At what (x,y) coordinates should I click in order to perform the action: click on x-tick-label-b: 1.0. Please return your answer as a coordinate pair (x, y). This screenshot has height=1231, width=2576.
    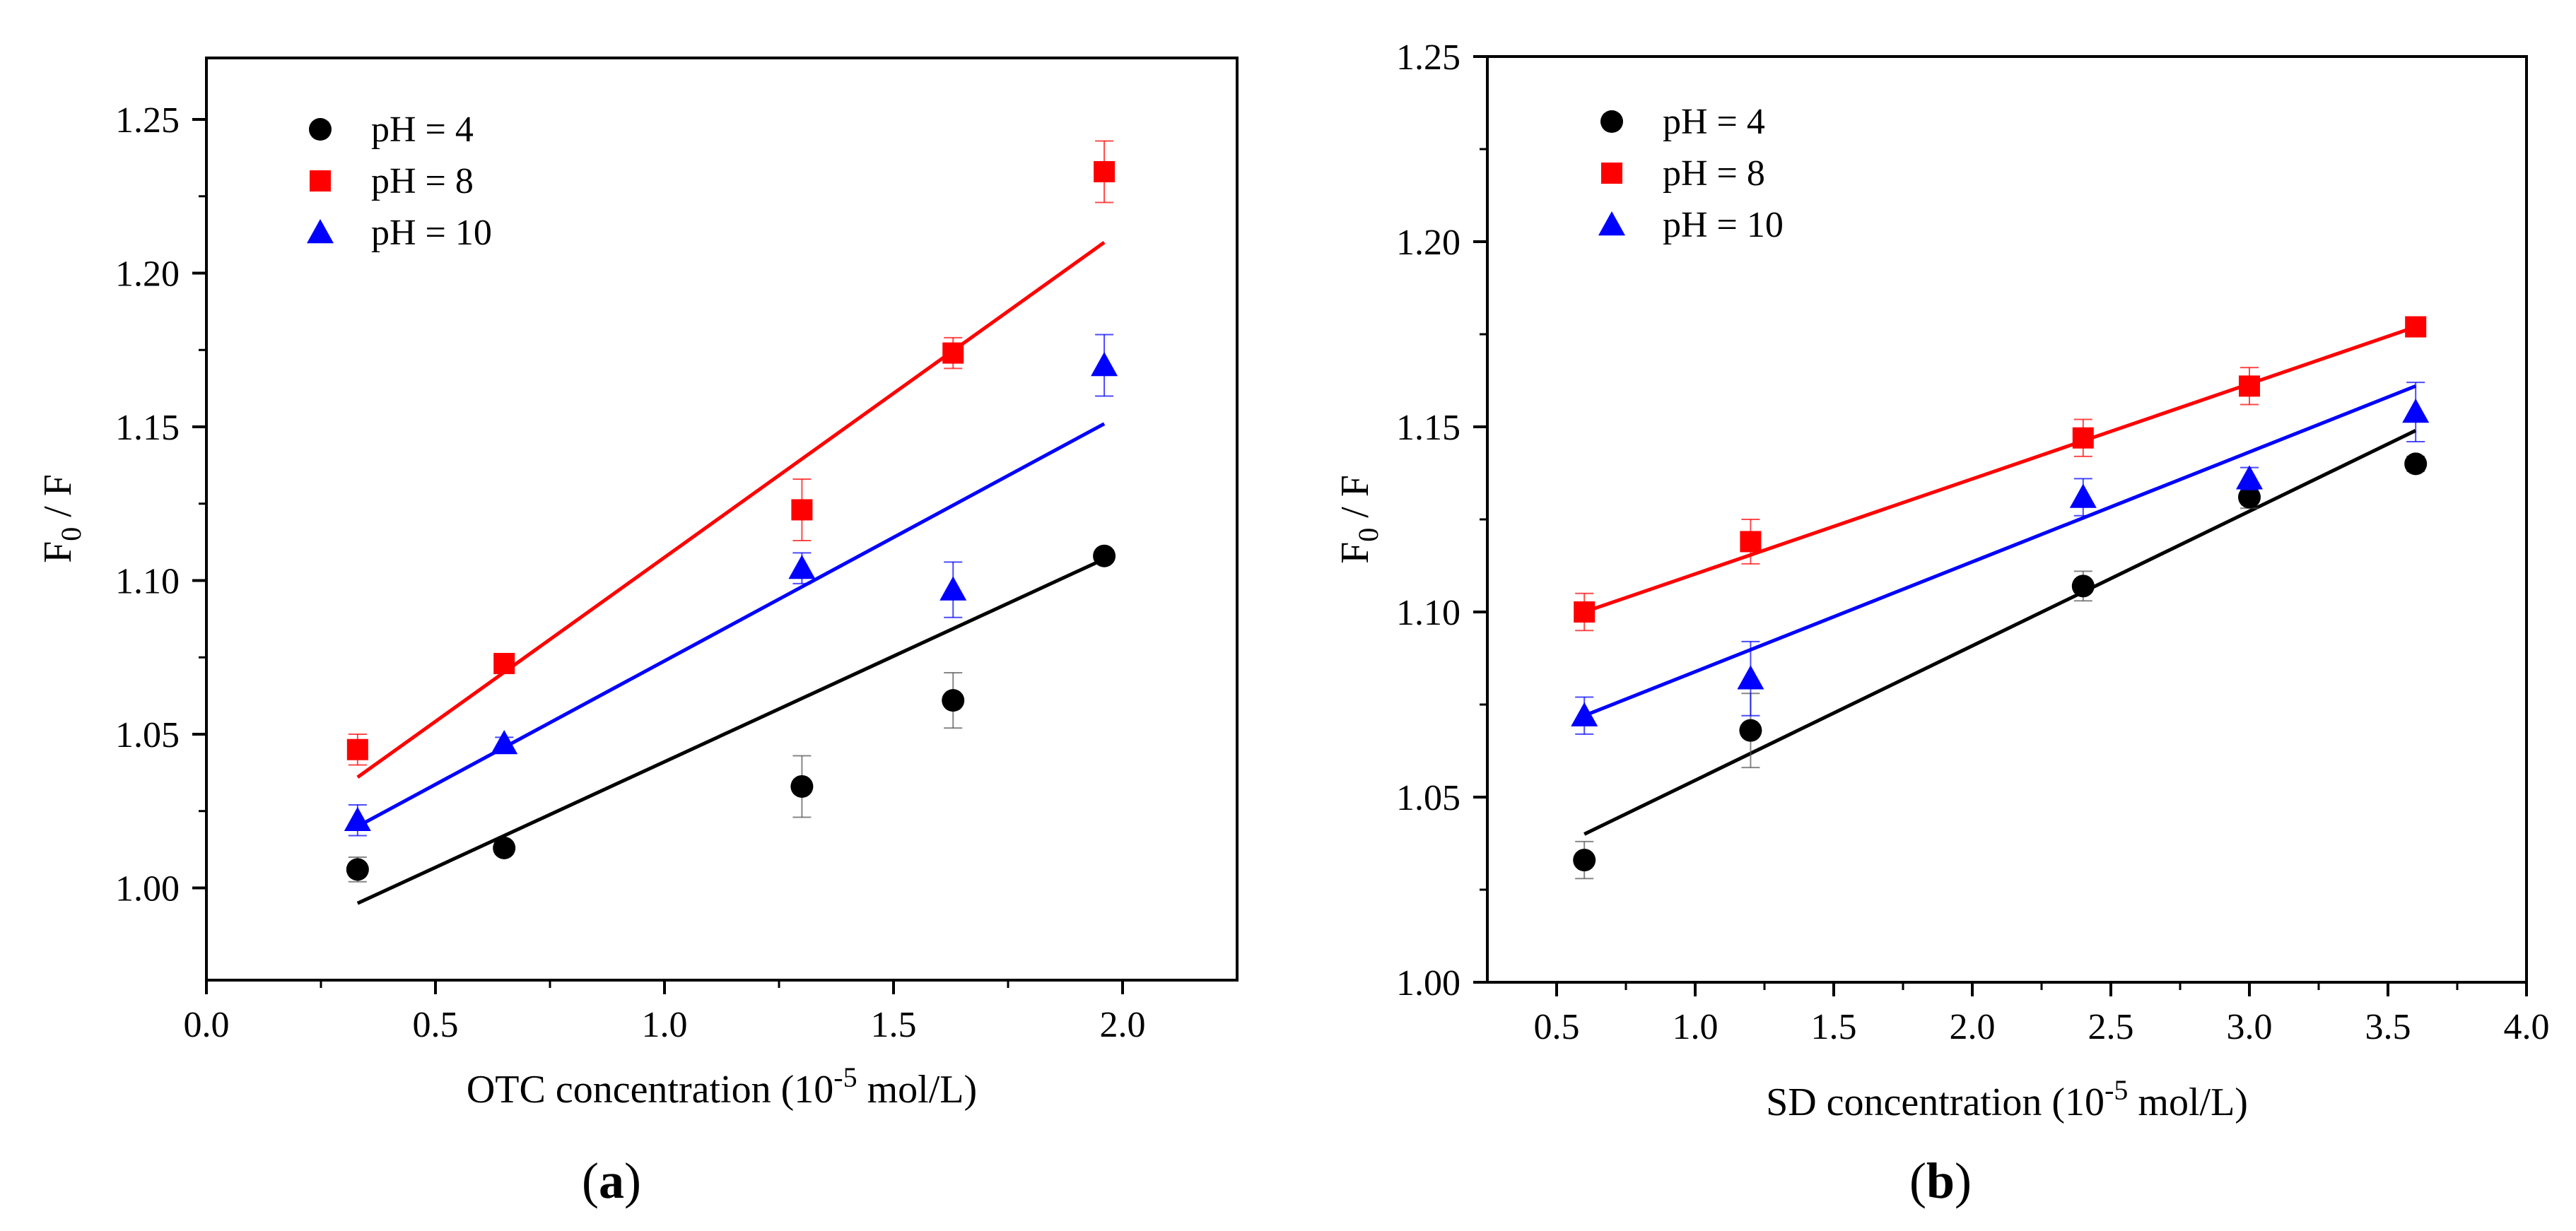
    Looking at the image, I should click on (1696, 1027).